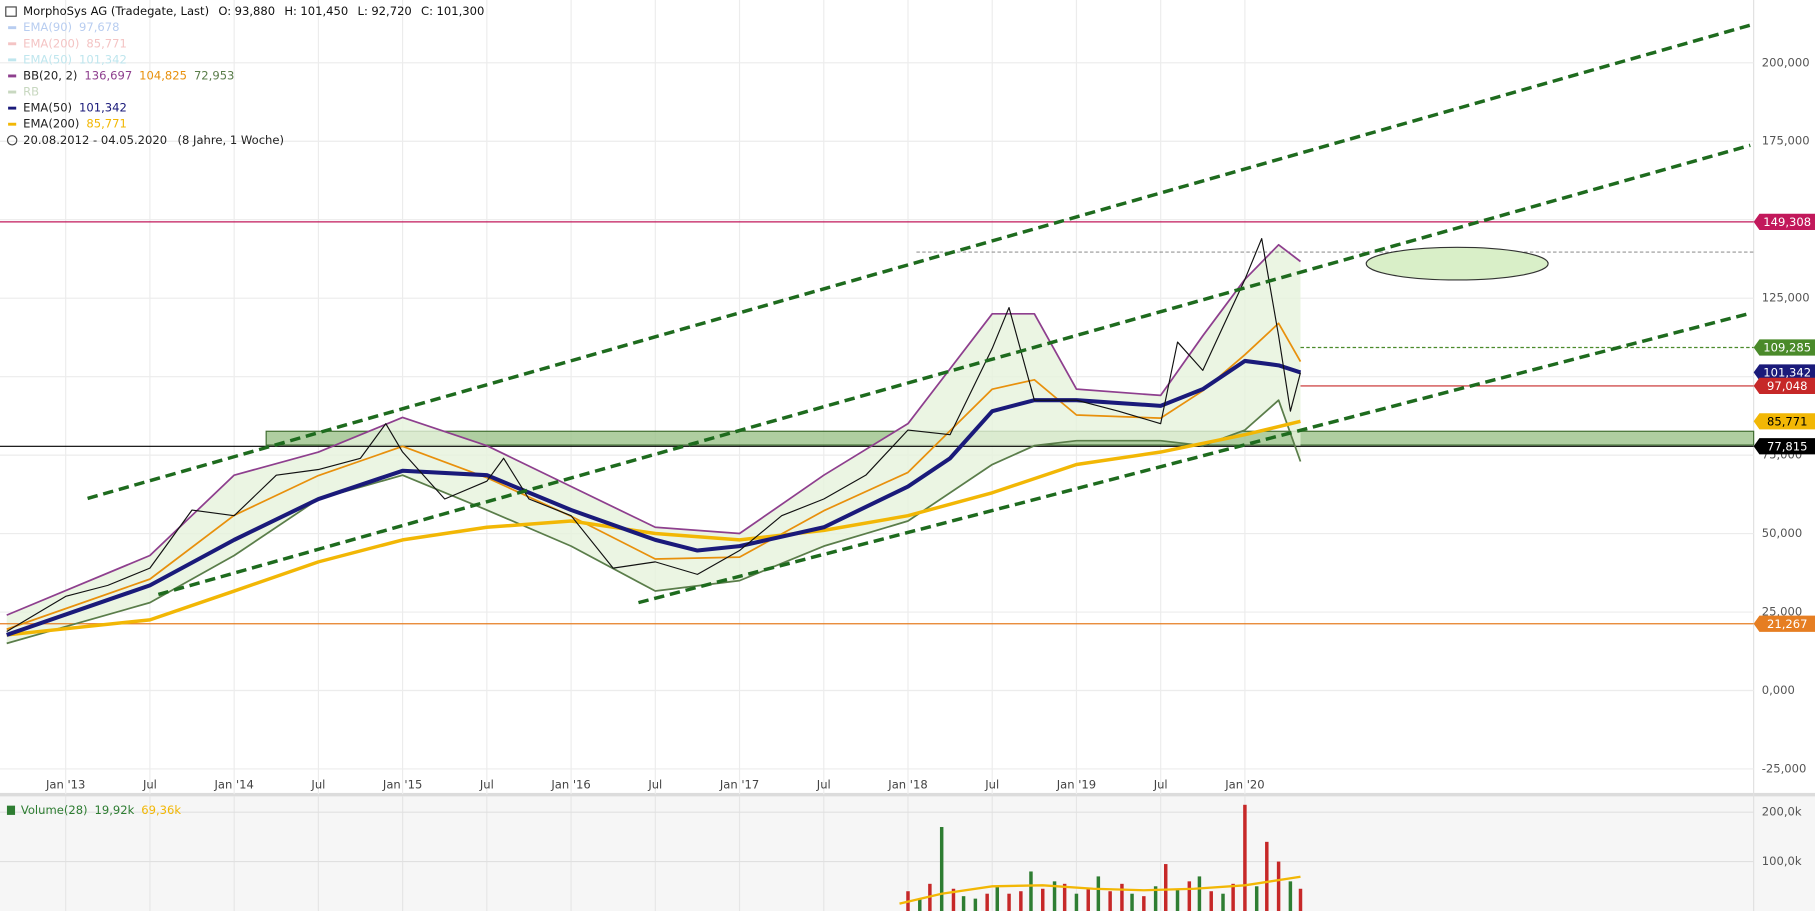 The height and width of the screenshot is (911, 1815). Describe the element at coordinates (233, 784) in the screenshot. I see `x-tick-label: Jan '14` at that location.